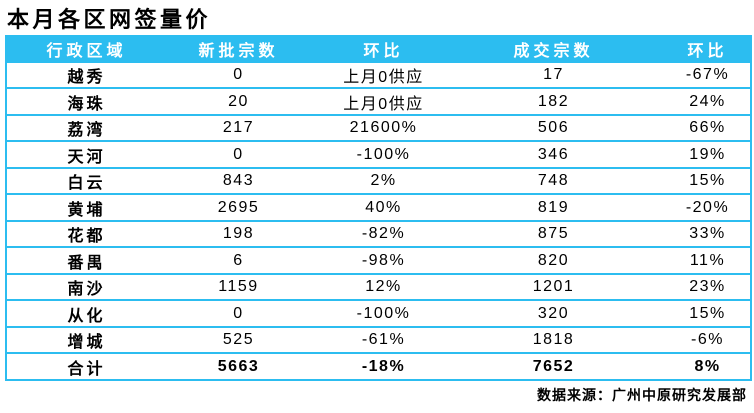 Image resolution: width=754 pixels, height=413 pixels. What do you see at coordinates (238, 234) in the screenshot?
I see `table-cell: 198` at bounding box center [238, 234].